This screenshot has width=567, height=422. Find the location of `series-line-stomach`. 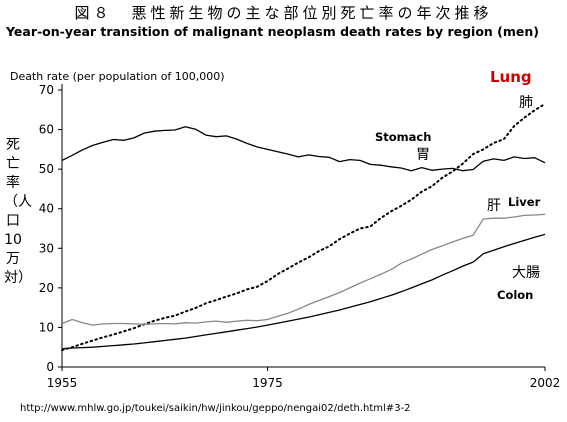

series-line-stomach is located at coordinates (303, 149).